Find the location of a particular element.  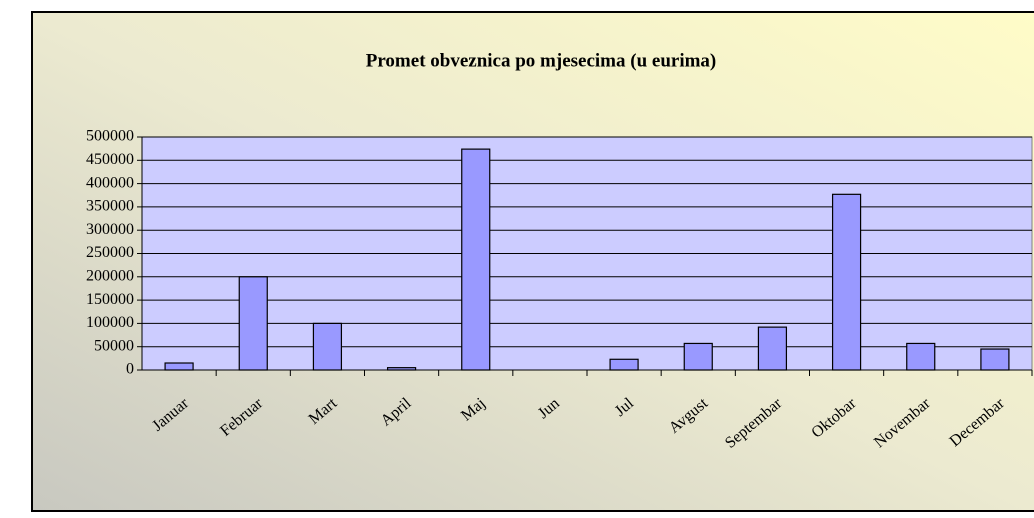

y-tick-label: 100000 is located at coordinates (110, 322).